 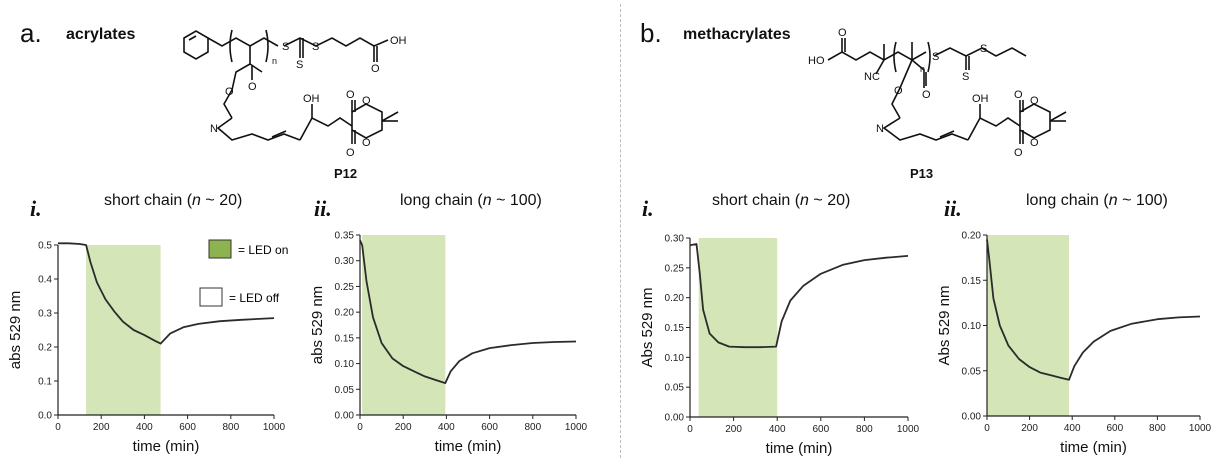 What do you see at coordinates (922, 69) in the screenshot?
I see `p13-n: n` at bounding box center [922, 69].